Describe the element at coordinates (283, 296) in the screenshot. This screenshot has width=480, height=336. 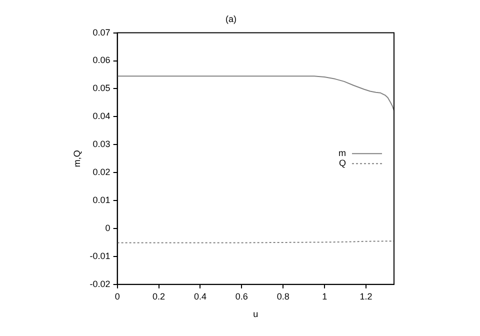
I see `x-tick-label: 0.8` at that location.